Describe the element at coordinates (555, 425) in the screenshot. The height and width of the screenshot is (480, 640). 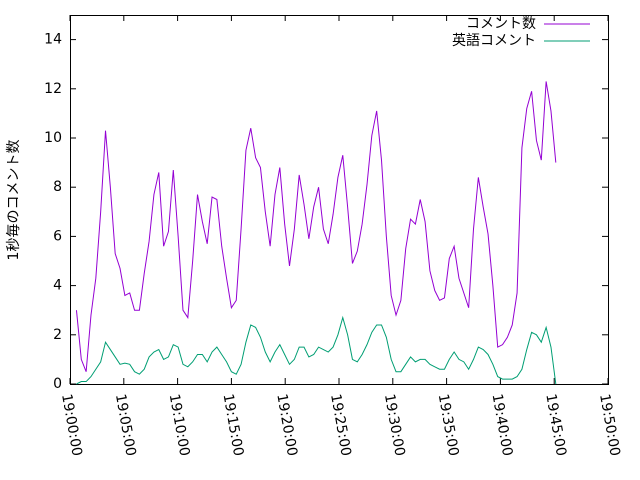
I see `x-tick-label: 19:45:00` at that location.